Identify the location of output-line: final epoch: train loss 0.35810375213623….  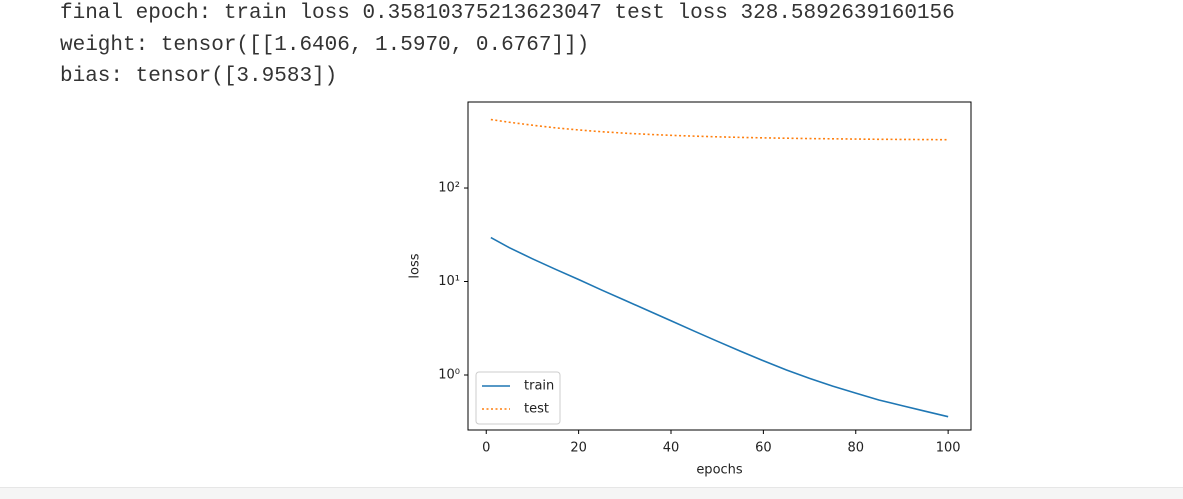
(507, 13).